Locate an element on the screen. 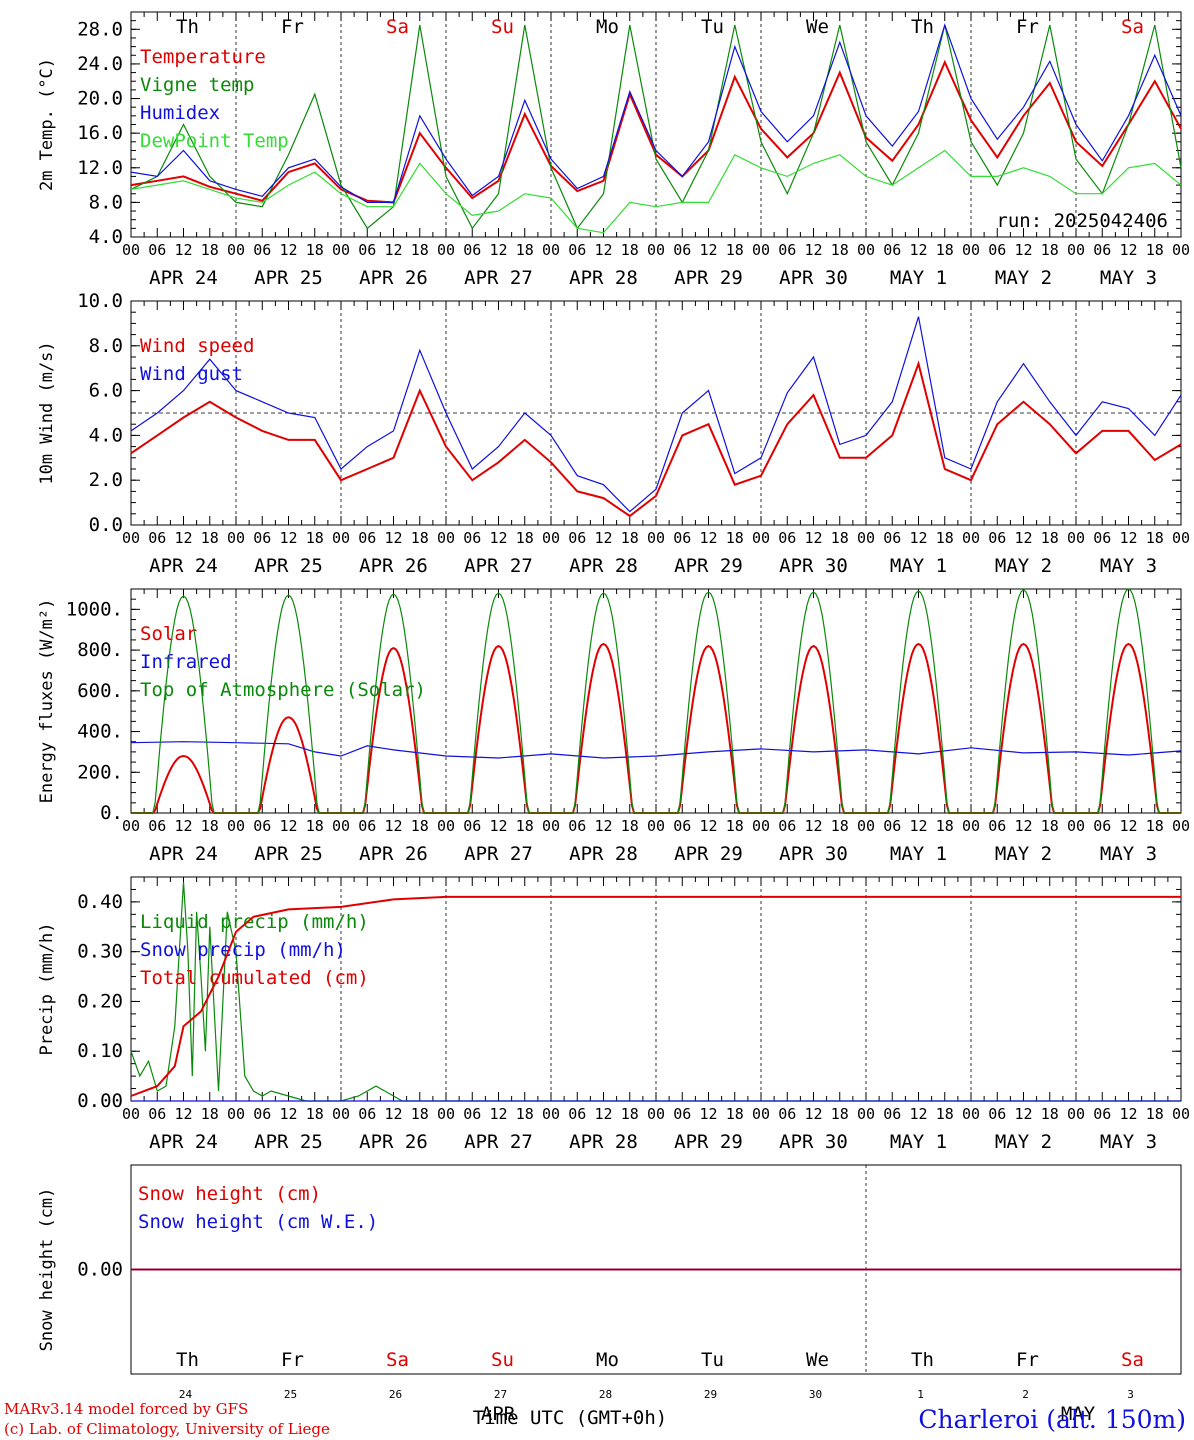  series-line-humidex is located at coordinates (656, 113).